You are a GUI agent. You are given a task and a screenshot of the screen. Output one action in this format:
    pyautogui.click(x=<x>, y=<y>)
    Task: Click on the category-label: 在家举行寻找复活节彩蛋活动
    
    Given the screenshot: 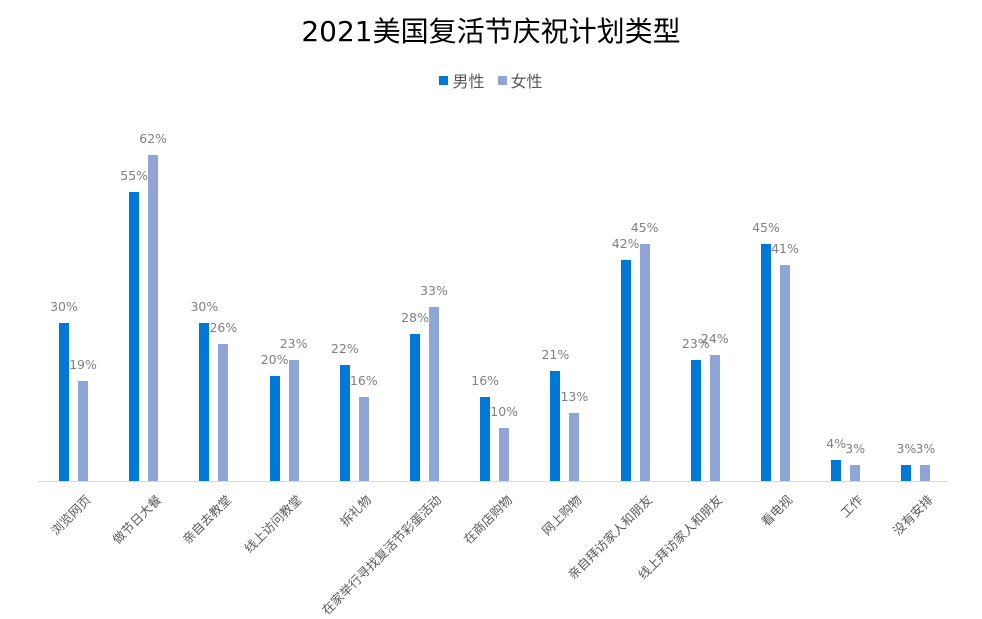 What is the action you would take?
    pyautogui.click(x=382, y=555)
    